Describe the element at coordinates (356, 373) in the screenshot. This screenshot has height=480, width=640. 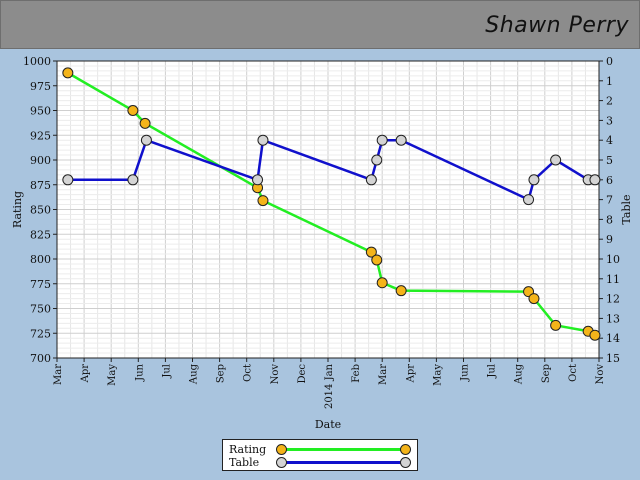
I see `x-tick-label: Feb` at that location.